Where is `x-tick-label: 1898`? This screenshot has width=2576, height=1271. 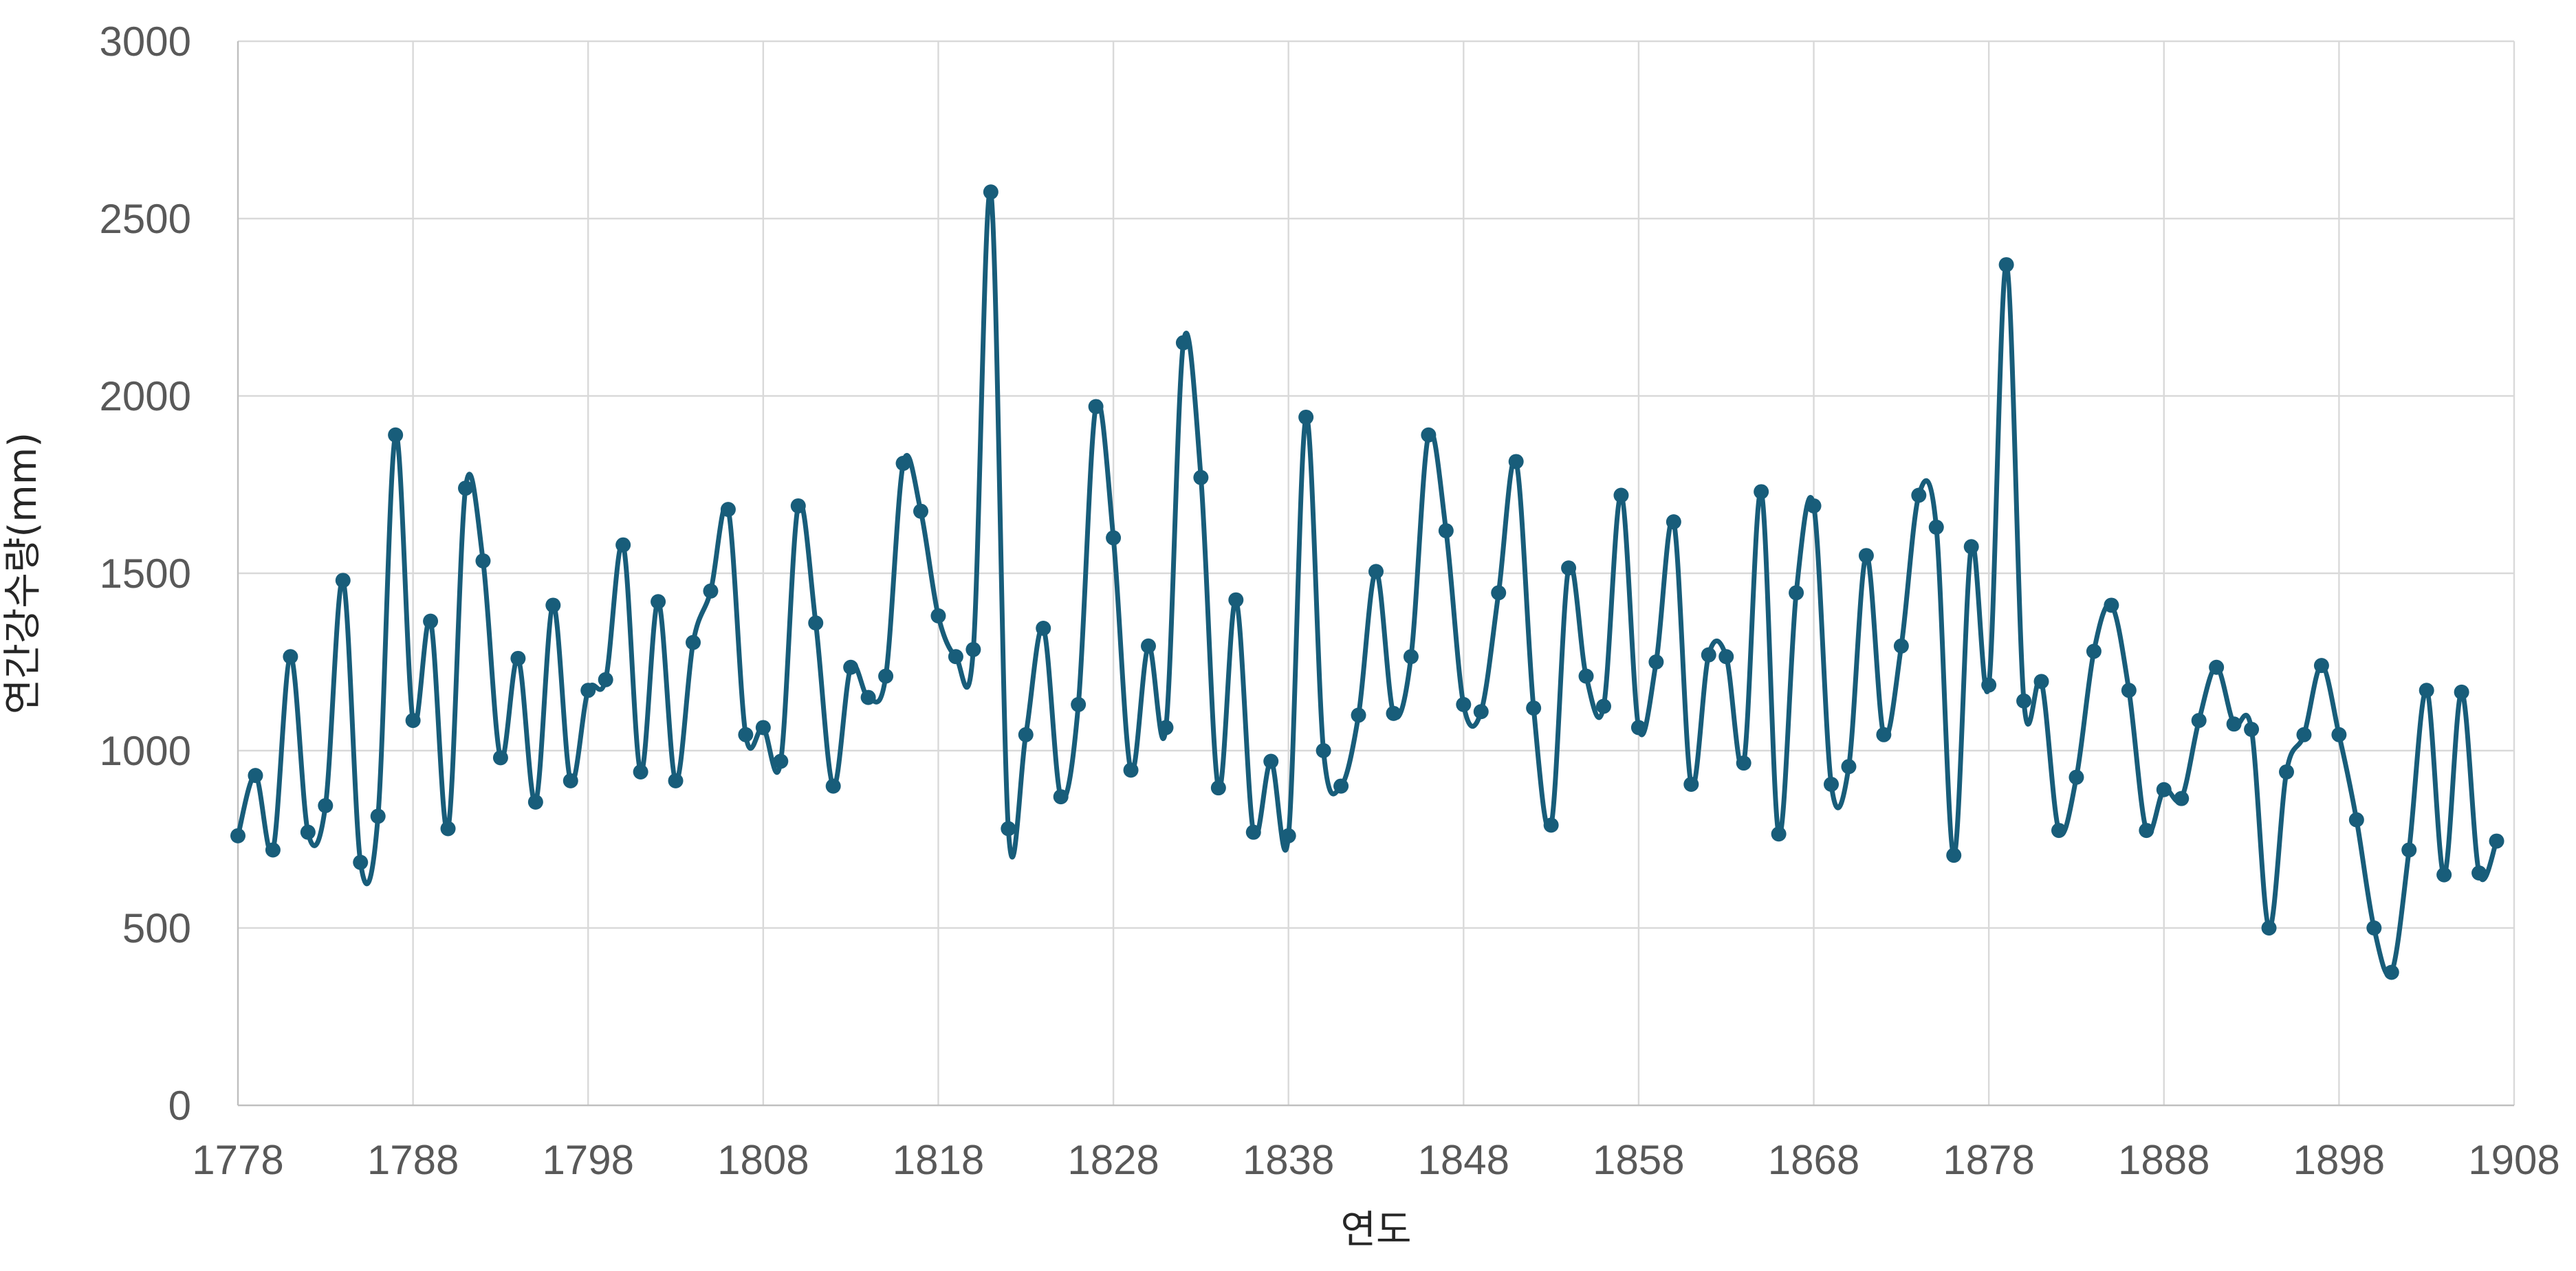 x-tick-label: 1898 is located at coordinates (2339, 1160).